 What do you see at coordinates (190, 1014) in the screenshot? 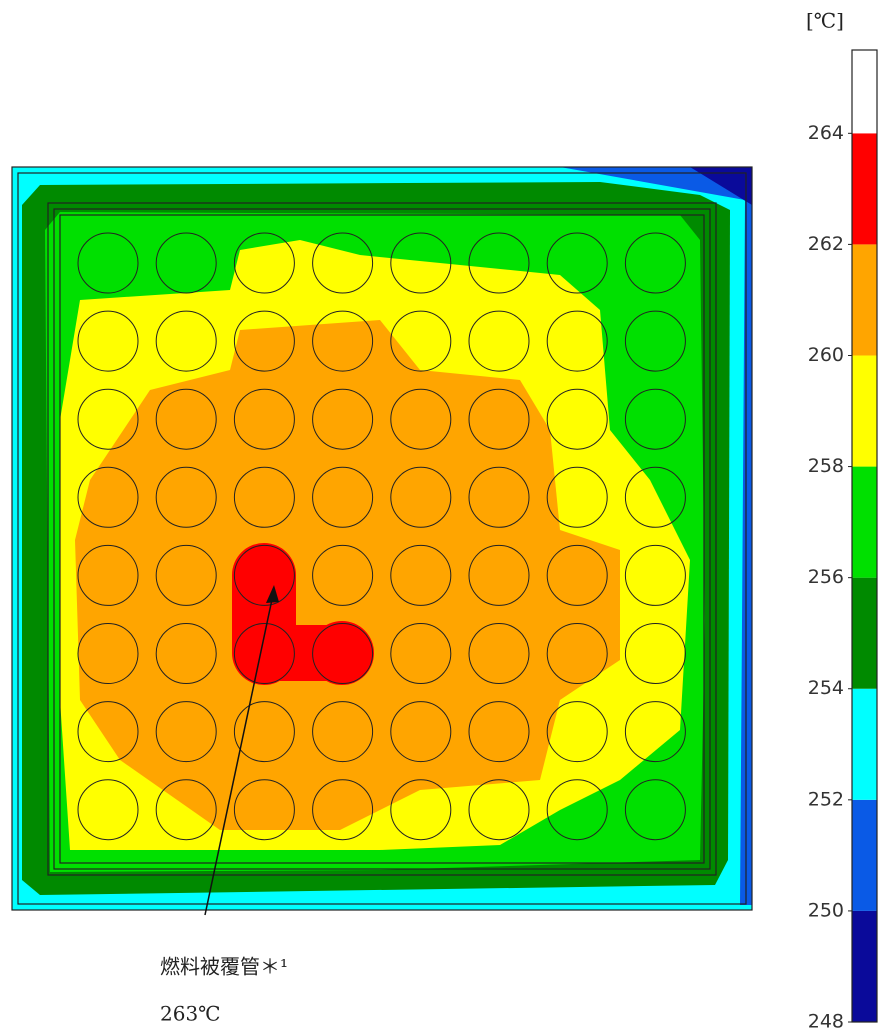
I see `annotation: 263℃` at bounding box center [190, 1014].